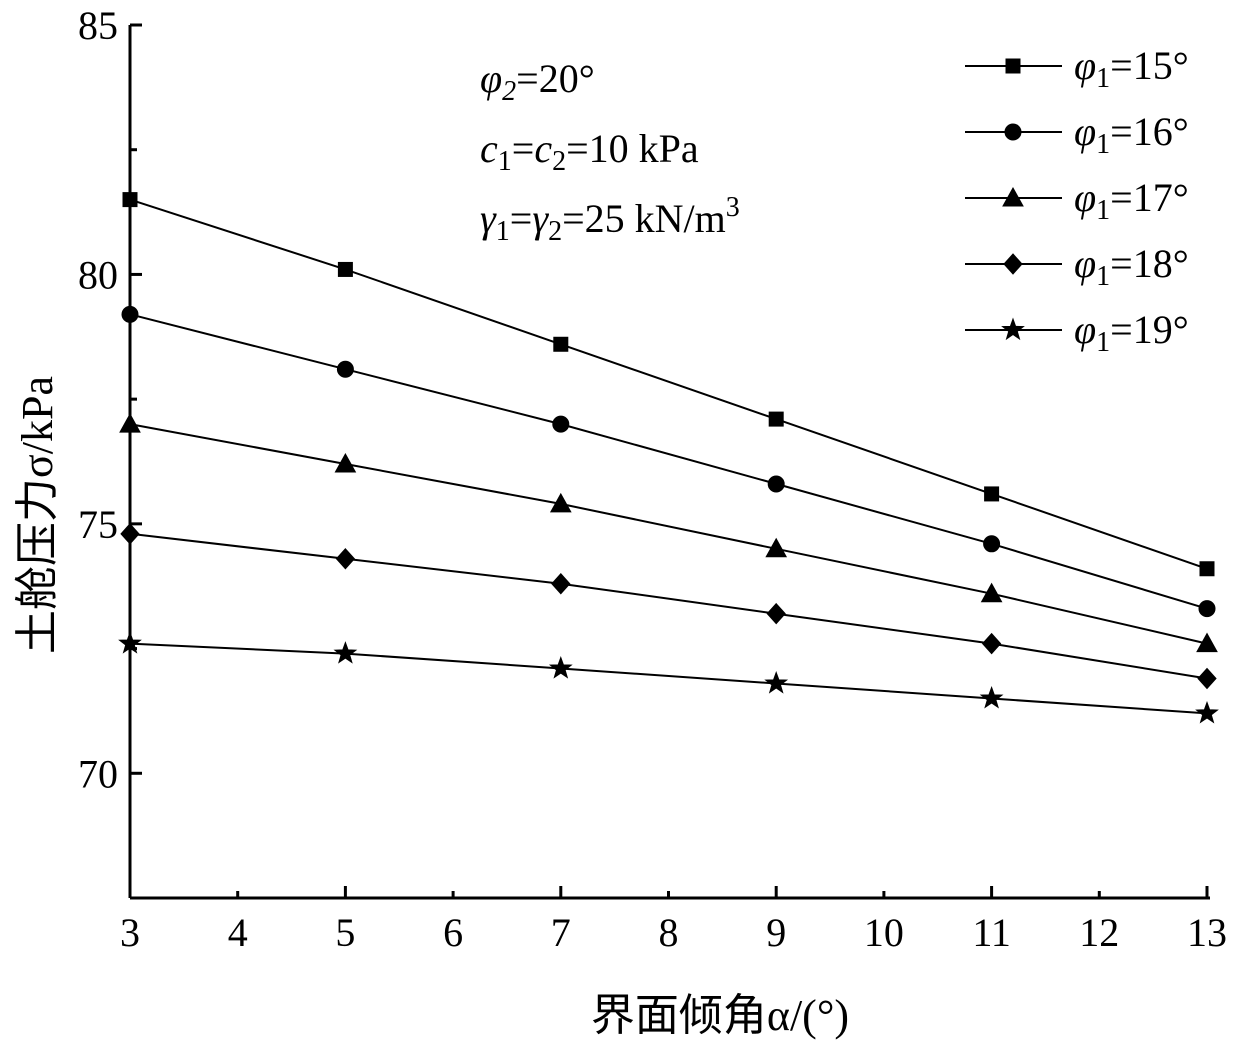  What do you see at coordinates (589, 151) in the screenshot?
I see `annotation-cohesion: c1=c2=10 kPa` at bounding box center [589, 151].